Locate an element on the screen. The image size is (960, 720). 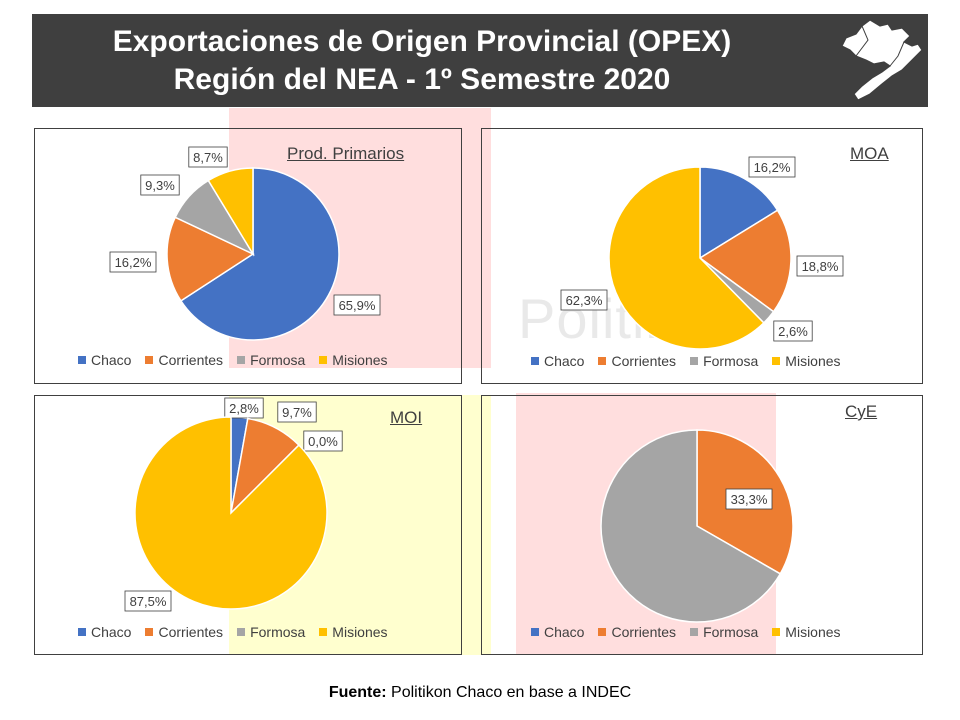
pie-0-slice-corrientes is located at coordinates (210, 259).